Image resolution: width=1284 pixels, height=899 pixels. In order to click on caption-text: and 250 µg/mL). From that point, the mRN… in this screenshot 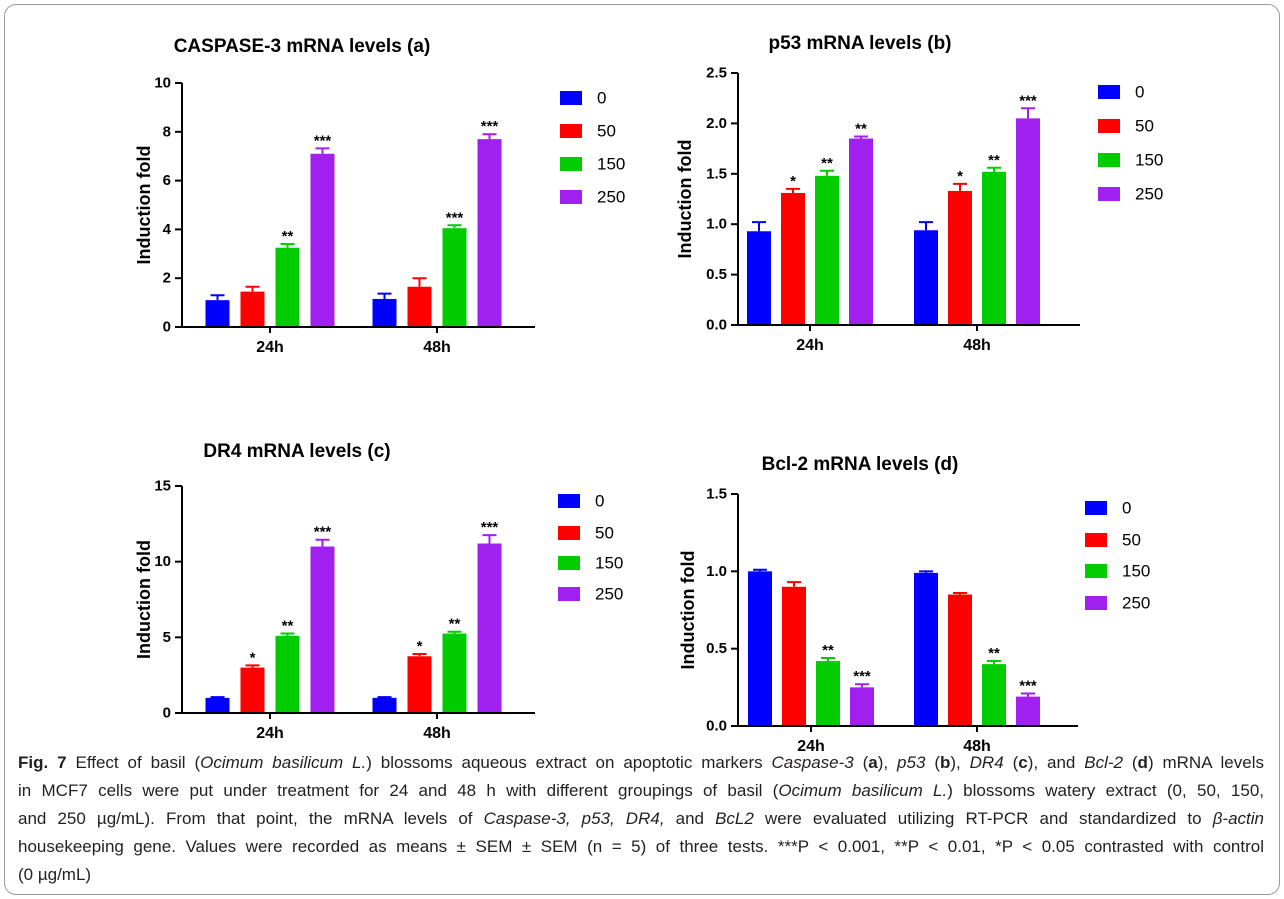, I will do `click(251, 818)`.